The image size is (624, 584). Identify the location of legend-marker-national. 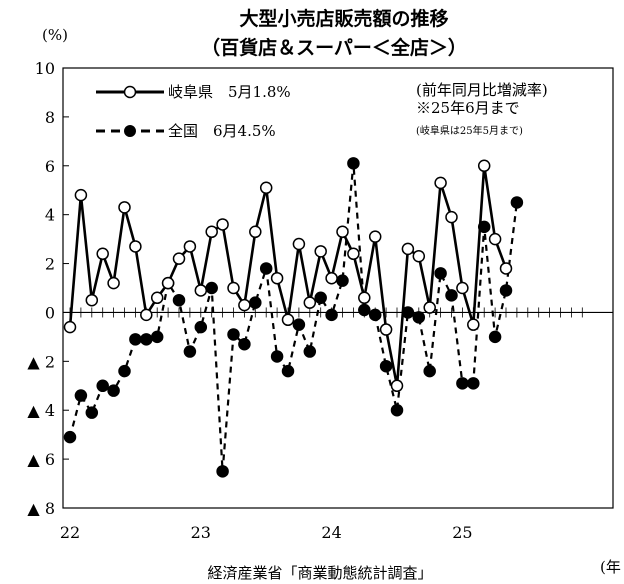
(130, 131).